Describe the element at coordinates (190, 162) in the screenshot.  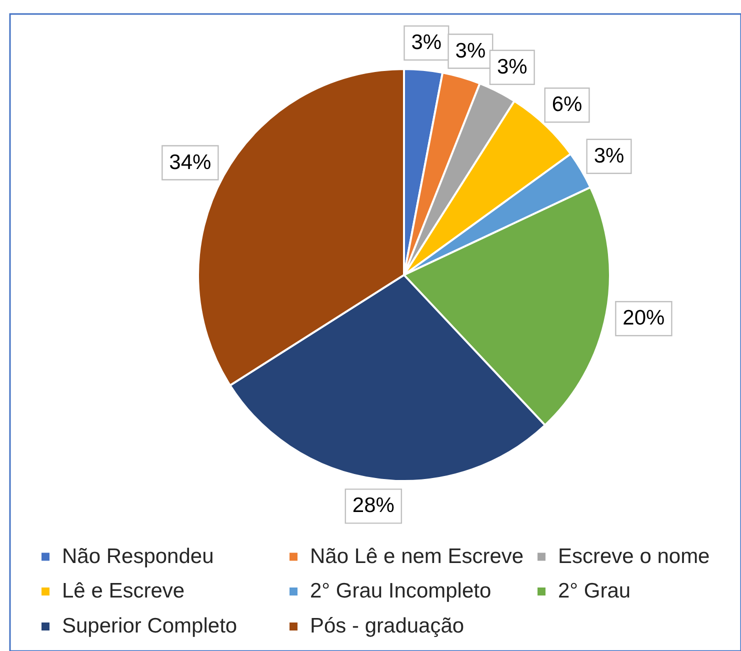
I see `data-label: 34%` at that location.